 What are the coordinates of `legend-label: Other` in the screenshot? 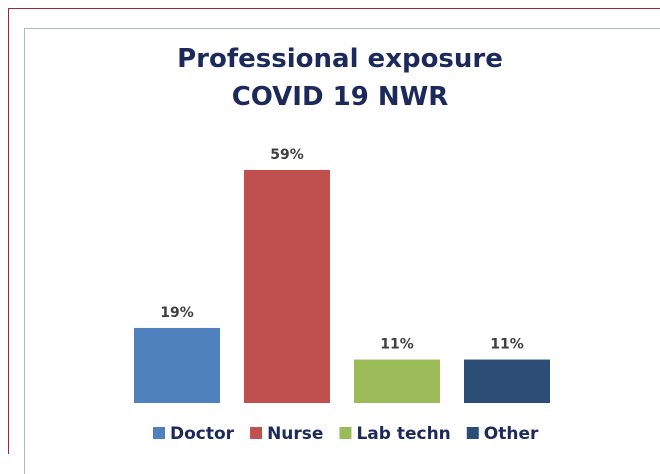 It's located at (511, 434).